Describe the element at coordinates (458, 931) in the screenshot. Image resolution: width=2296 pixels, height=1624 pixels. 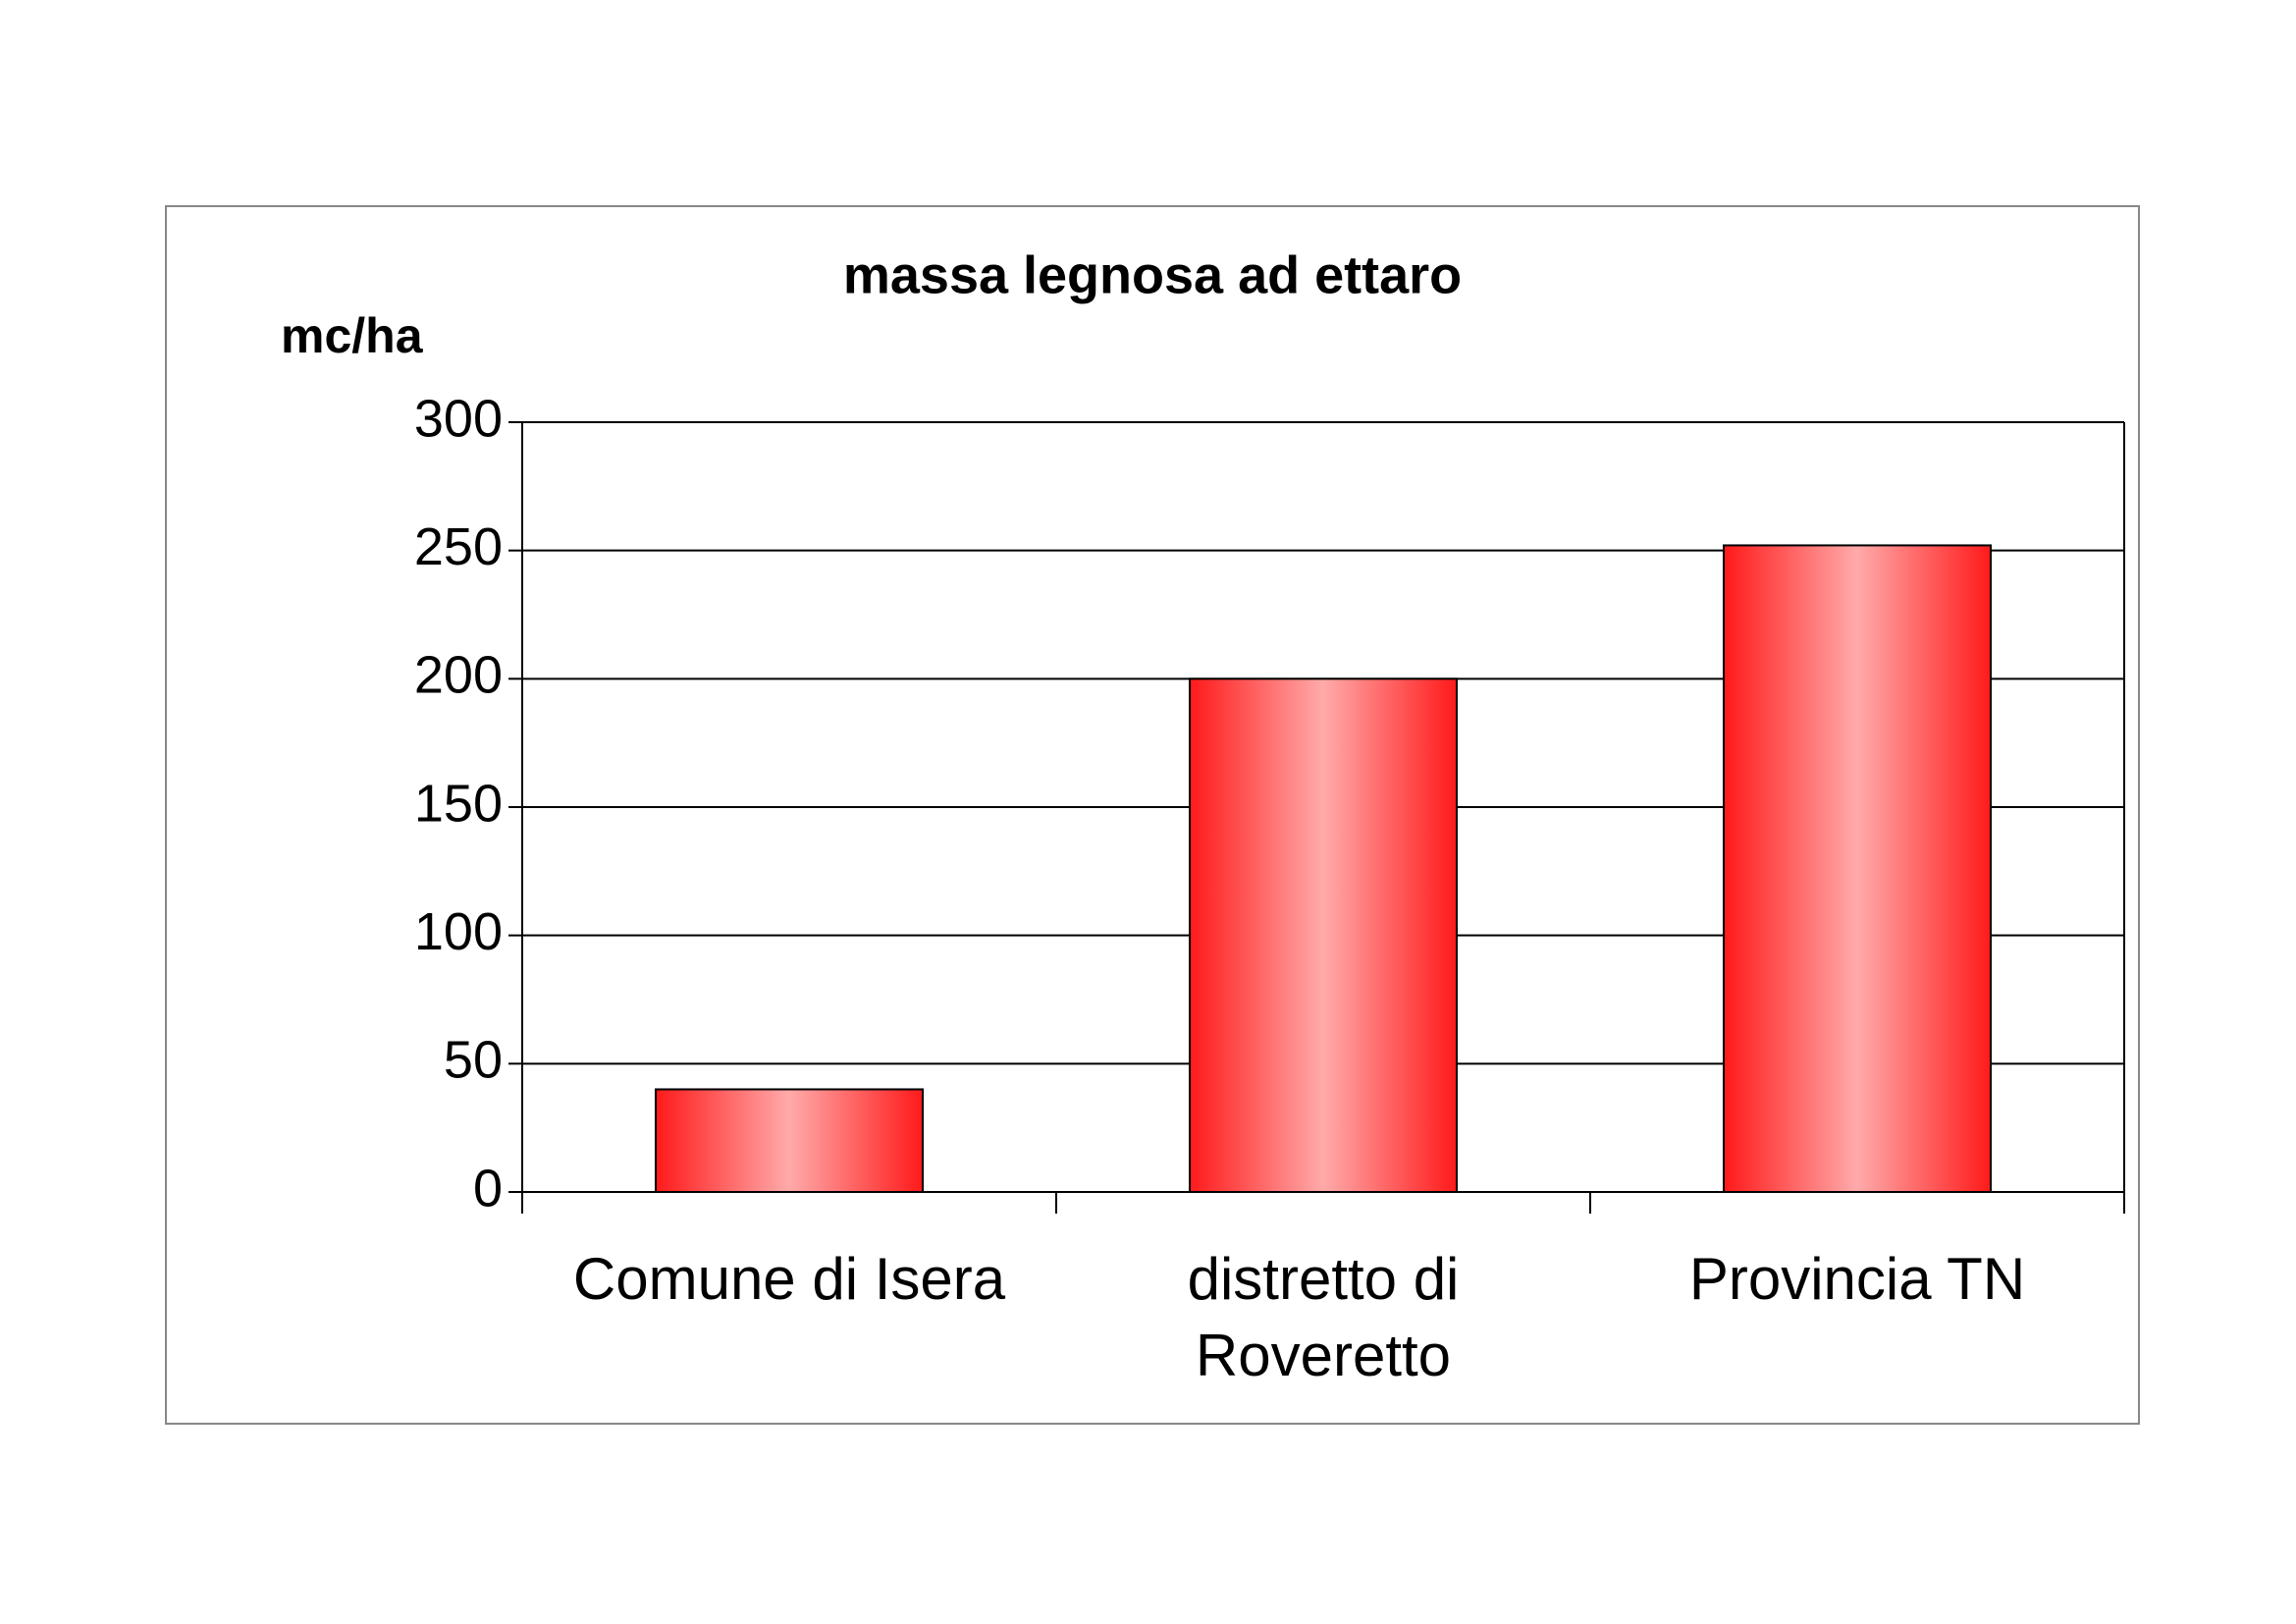
I see `y-tick-label: 100` at that location.